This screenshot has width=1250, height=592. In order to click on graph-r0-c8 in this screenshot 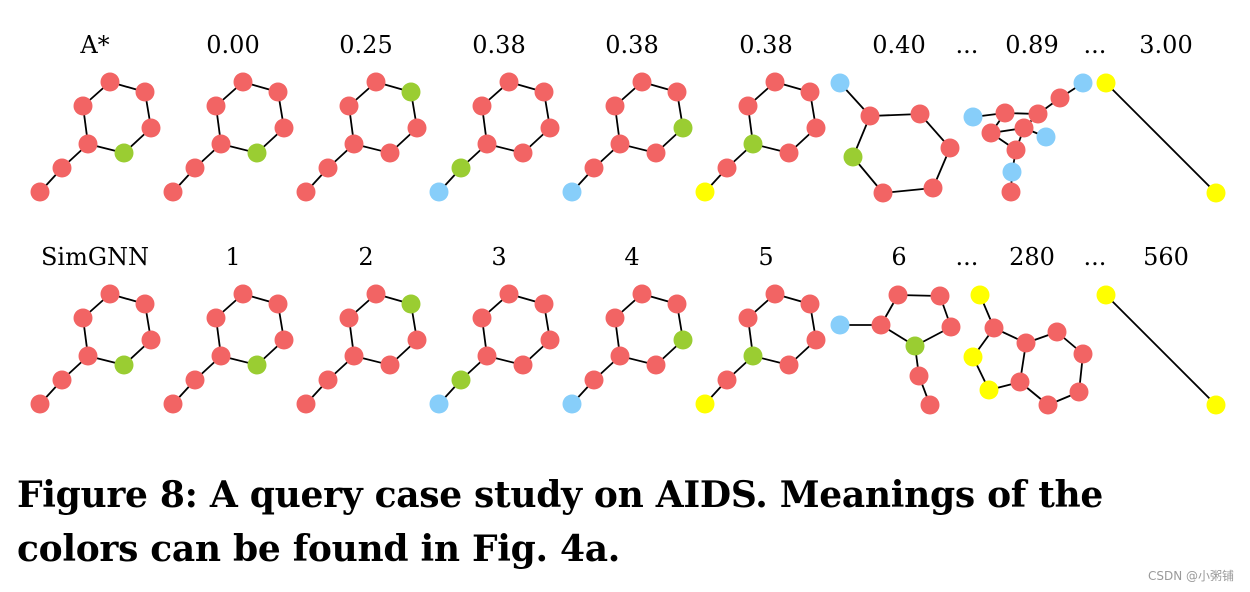, I will do `click(1028, 137)`.